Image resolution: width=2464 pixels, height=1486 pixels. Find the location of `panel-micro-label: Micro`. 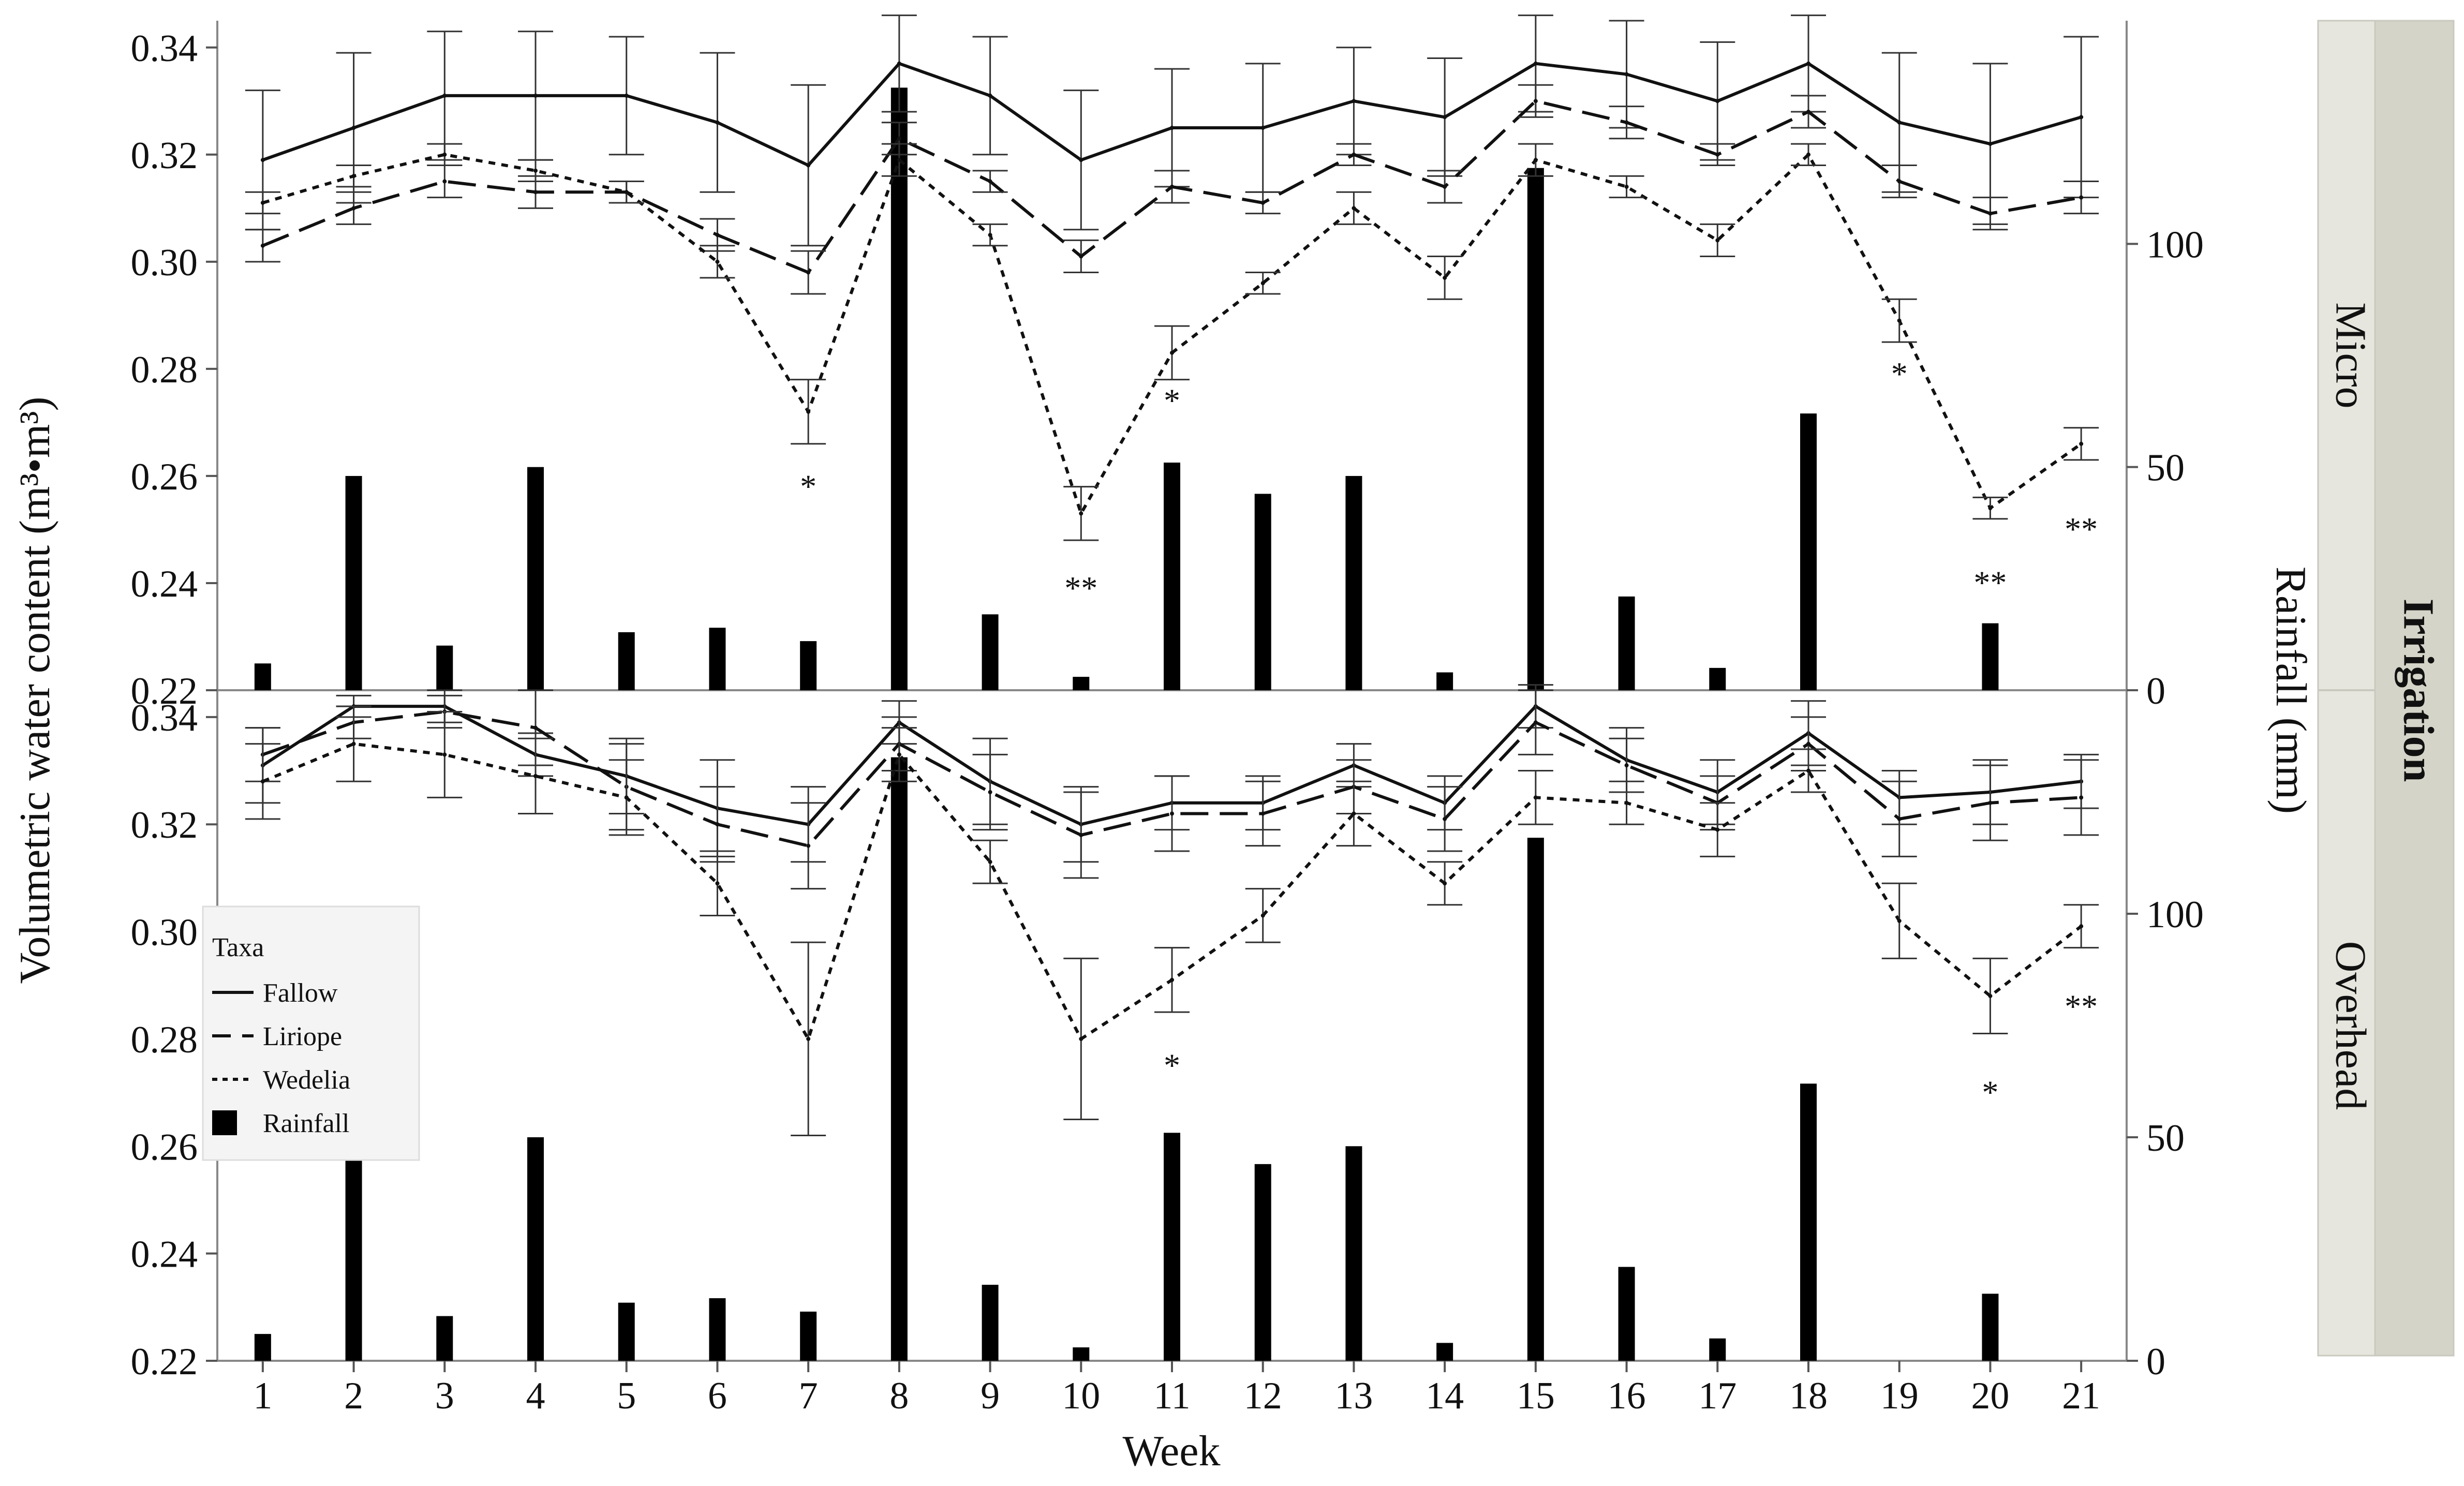

panel-micro-label: Micro is located at coordinates (2351, 355).